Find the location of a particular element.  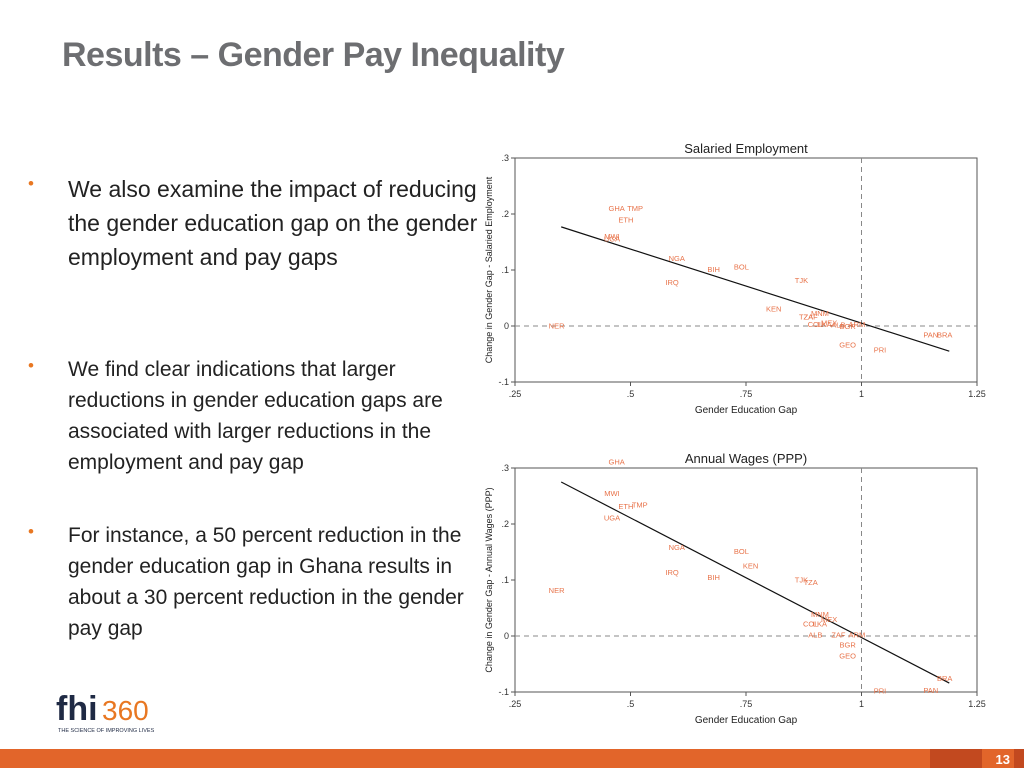

chart-title: Salaried Employment is located at coordinates (746, 148).